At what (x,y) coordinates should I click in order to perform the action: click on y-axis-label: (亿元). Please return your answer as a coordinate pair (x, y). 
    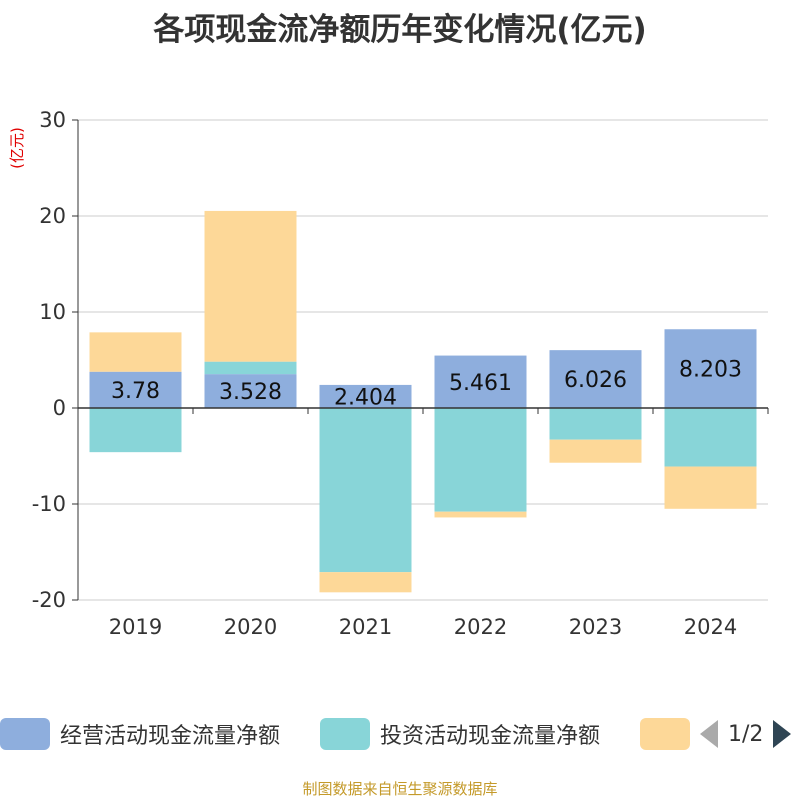
    Looking at the image, I should click on (17, 148).